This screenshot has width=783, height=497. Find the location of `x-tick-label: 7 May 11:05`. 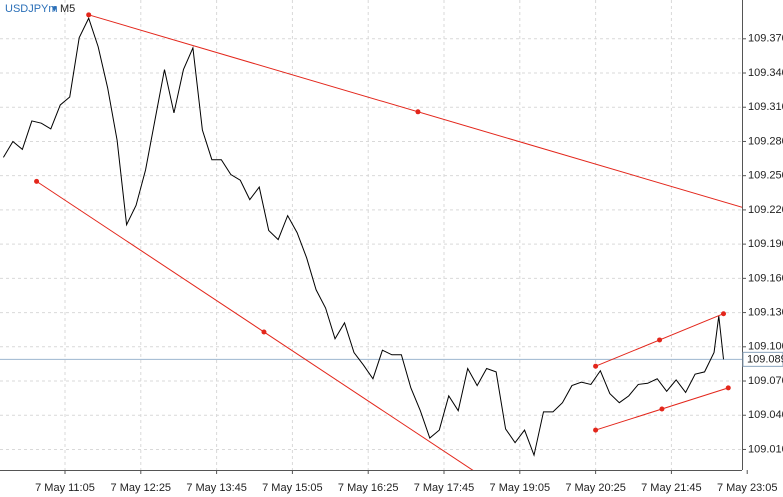

x-tick-label: 7 May 11:05 is located at coordinates (65, 488).